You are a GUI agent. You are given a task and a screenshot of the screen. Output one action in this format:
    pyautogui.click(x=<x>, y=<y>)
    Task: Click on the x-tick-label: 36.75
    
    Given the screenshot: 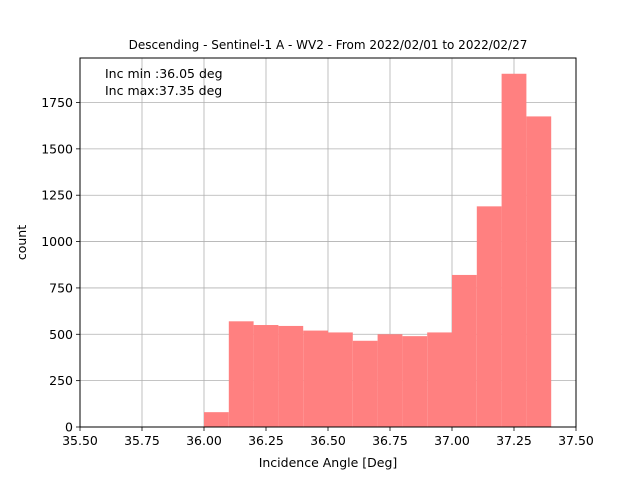 What is the action you would take?
    pyautogui.click(x=390, y=440)
    